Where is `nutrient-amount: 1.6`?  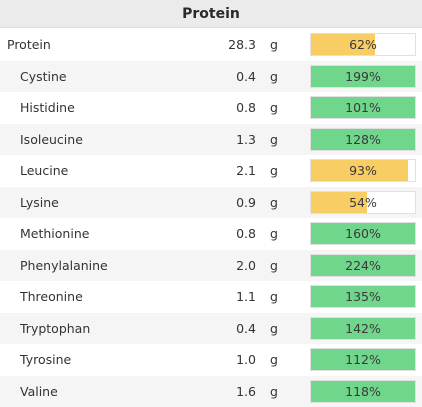
nutrient-amount: 1.6 is located at coordinates (246, 391).